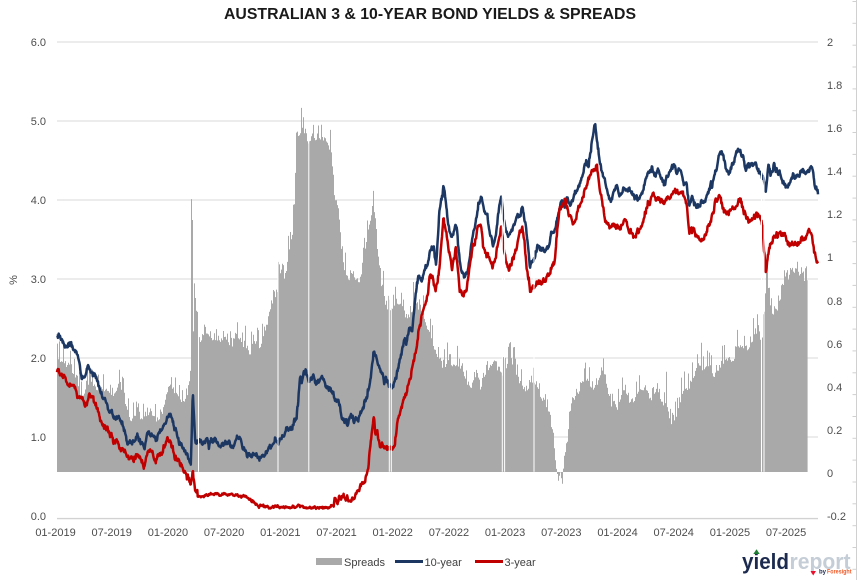  I want to click on svg-text: 07-2025, so click(786, 533).